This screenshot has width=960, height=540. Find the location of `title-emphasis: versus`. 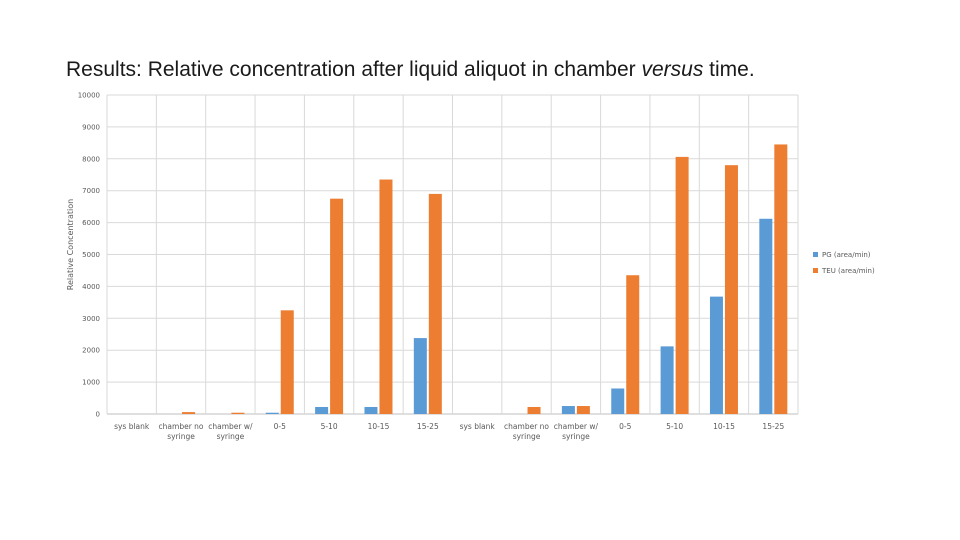

title-emphasis: versus is located at coordinates (672, 69).